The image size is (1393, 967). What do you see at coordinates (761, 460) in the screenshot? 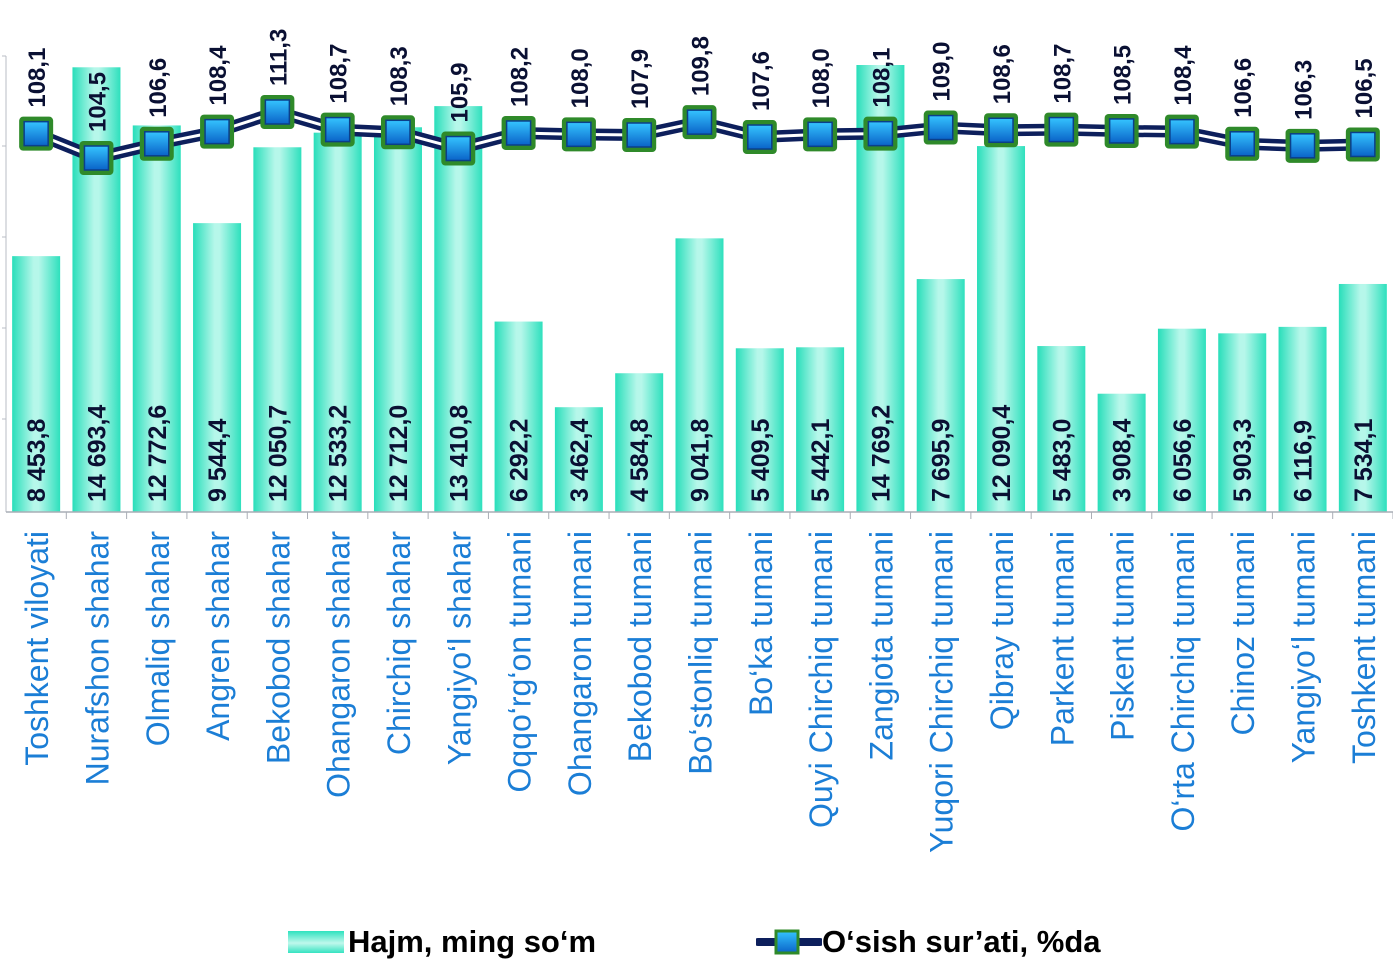
I see `bar-value-label: 5 409,5` at bounding box center [761, 460].